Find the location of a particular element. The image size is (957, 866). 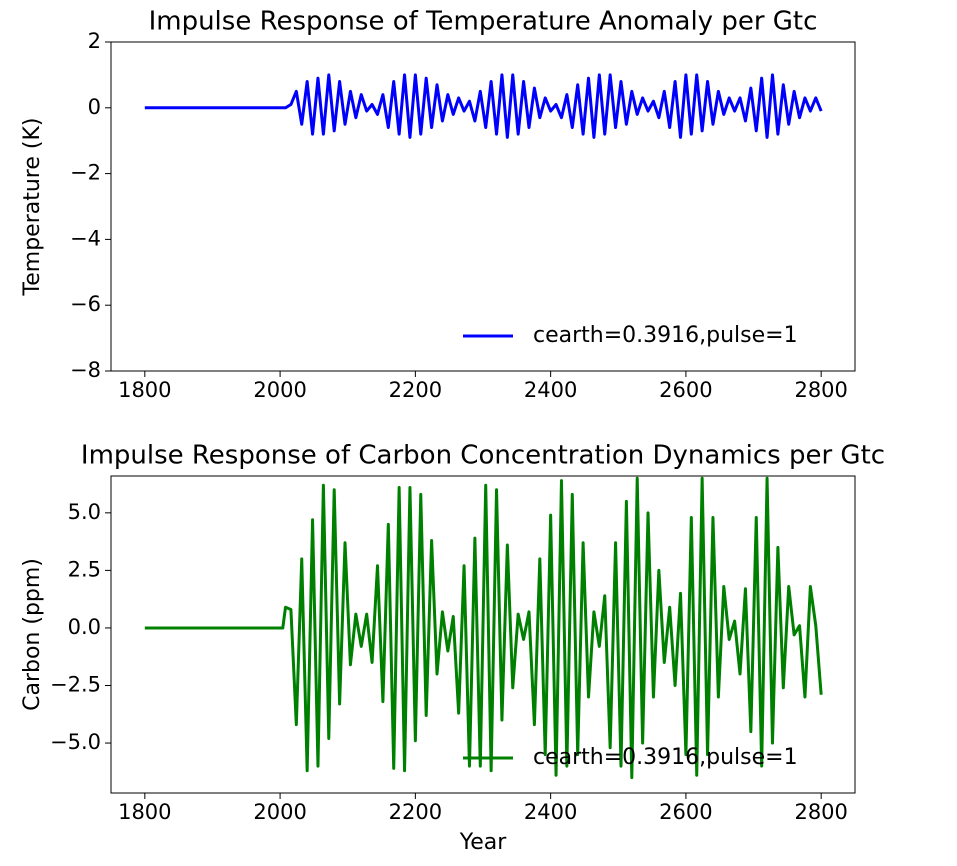

y-tick-label: −2.5 is located at coordinates (75, 684).